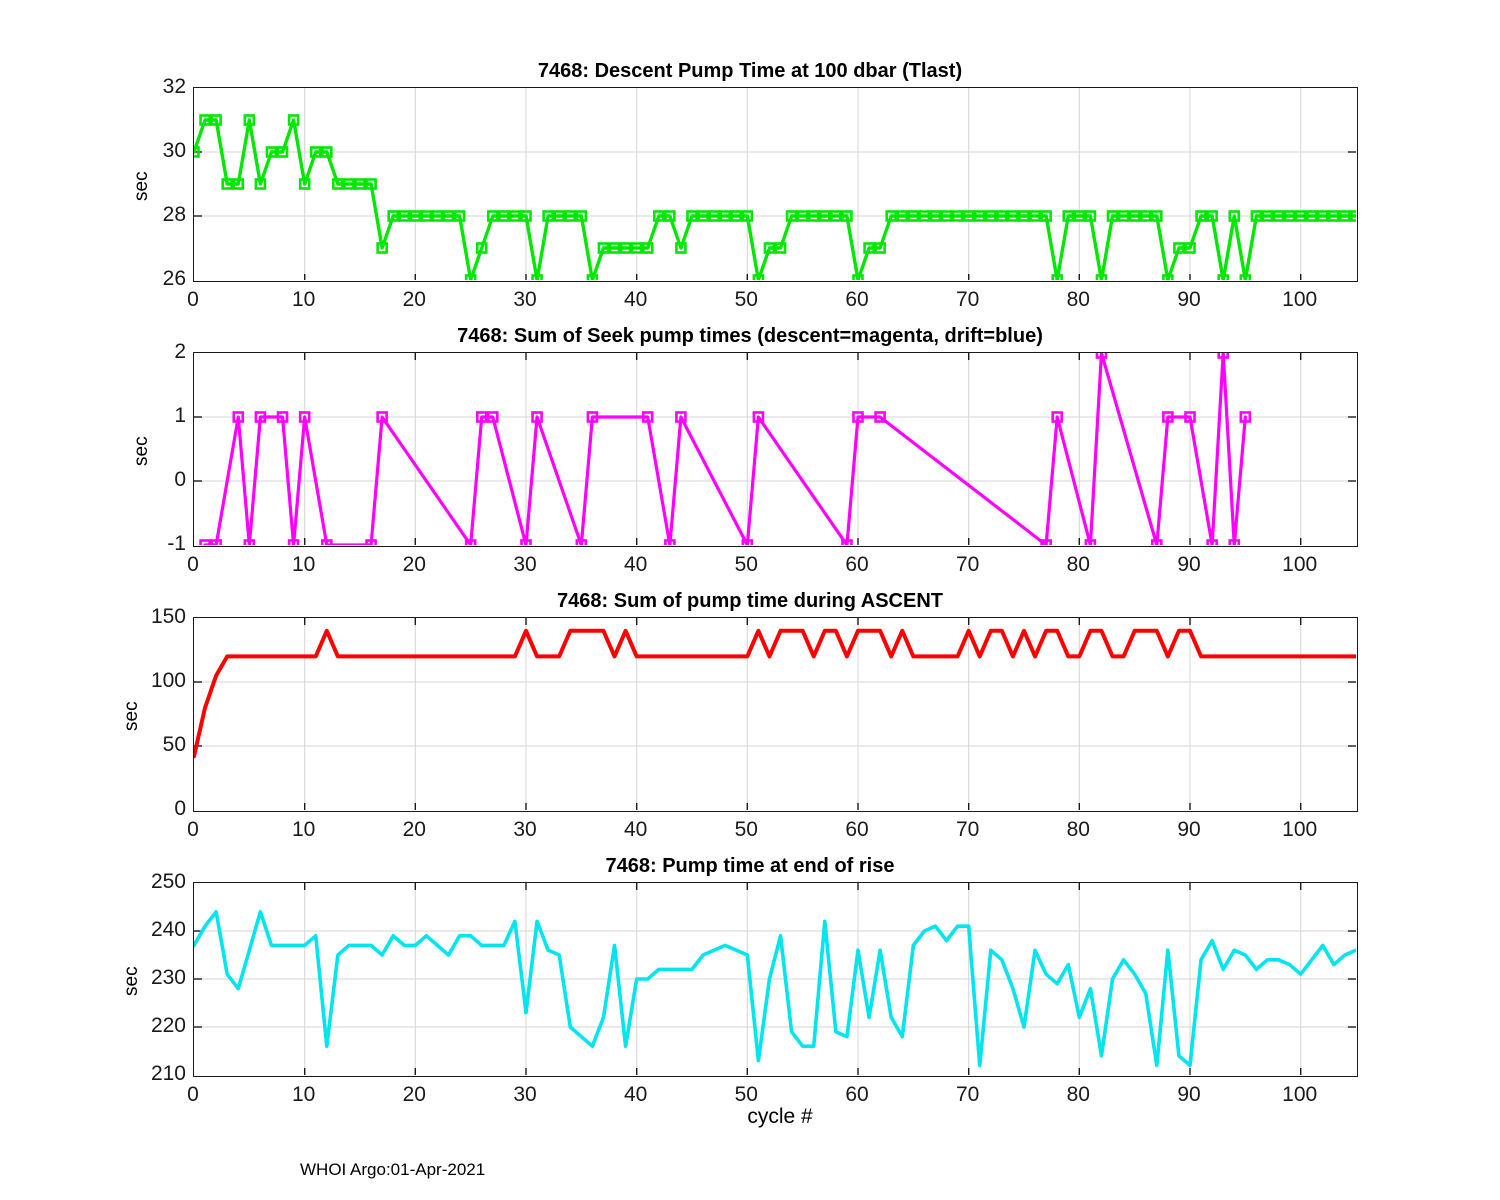 The height and width of the screenshot is (1200, 1500). I want to click on panel-1-xtick-100: 100, so click(1300, 299).